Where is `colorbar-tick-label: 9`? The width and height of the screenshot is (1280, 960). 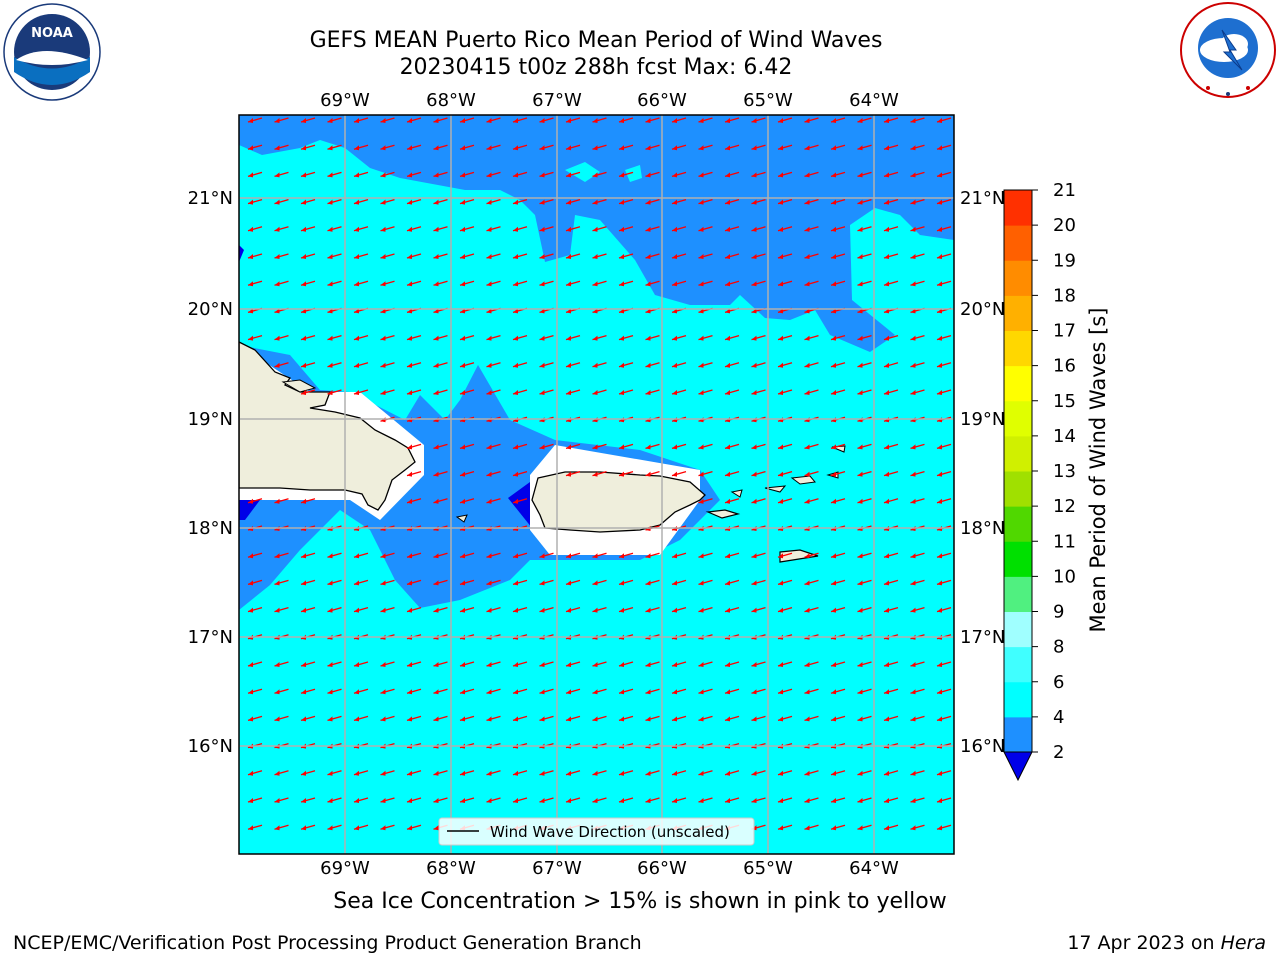
colorbar-tick-label: 9 is located at coordinates (1058, 612).